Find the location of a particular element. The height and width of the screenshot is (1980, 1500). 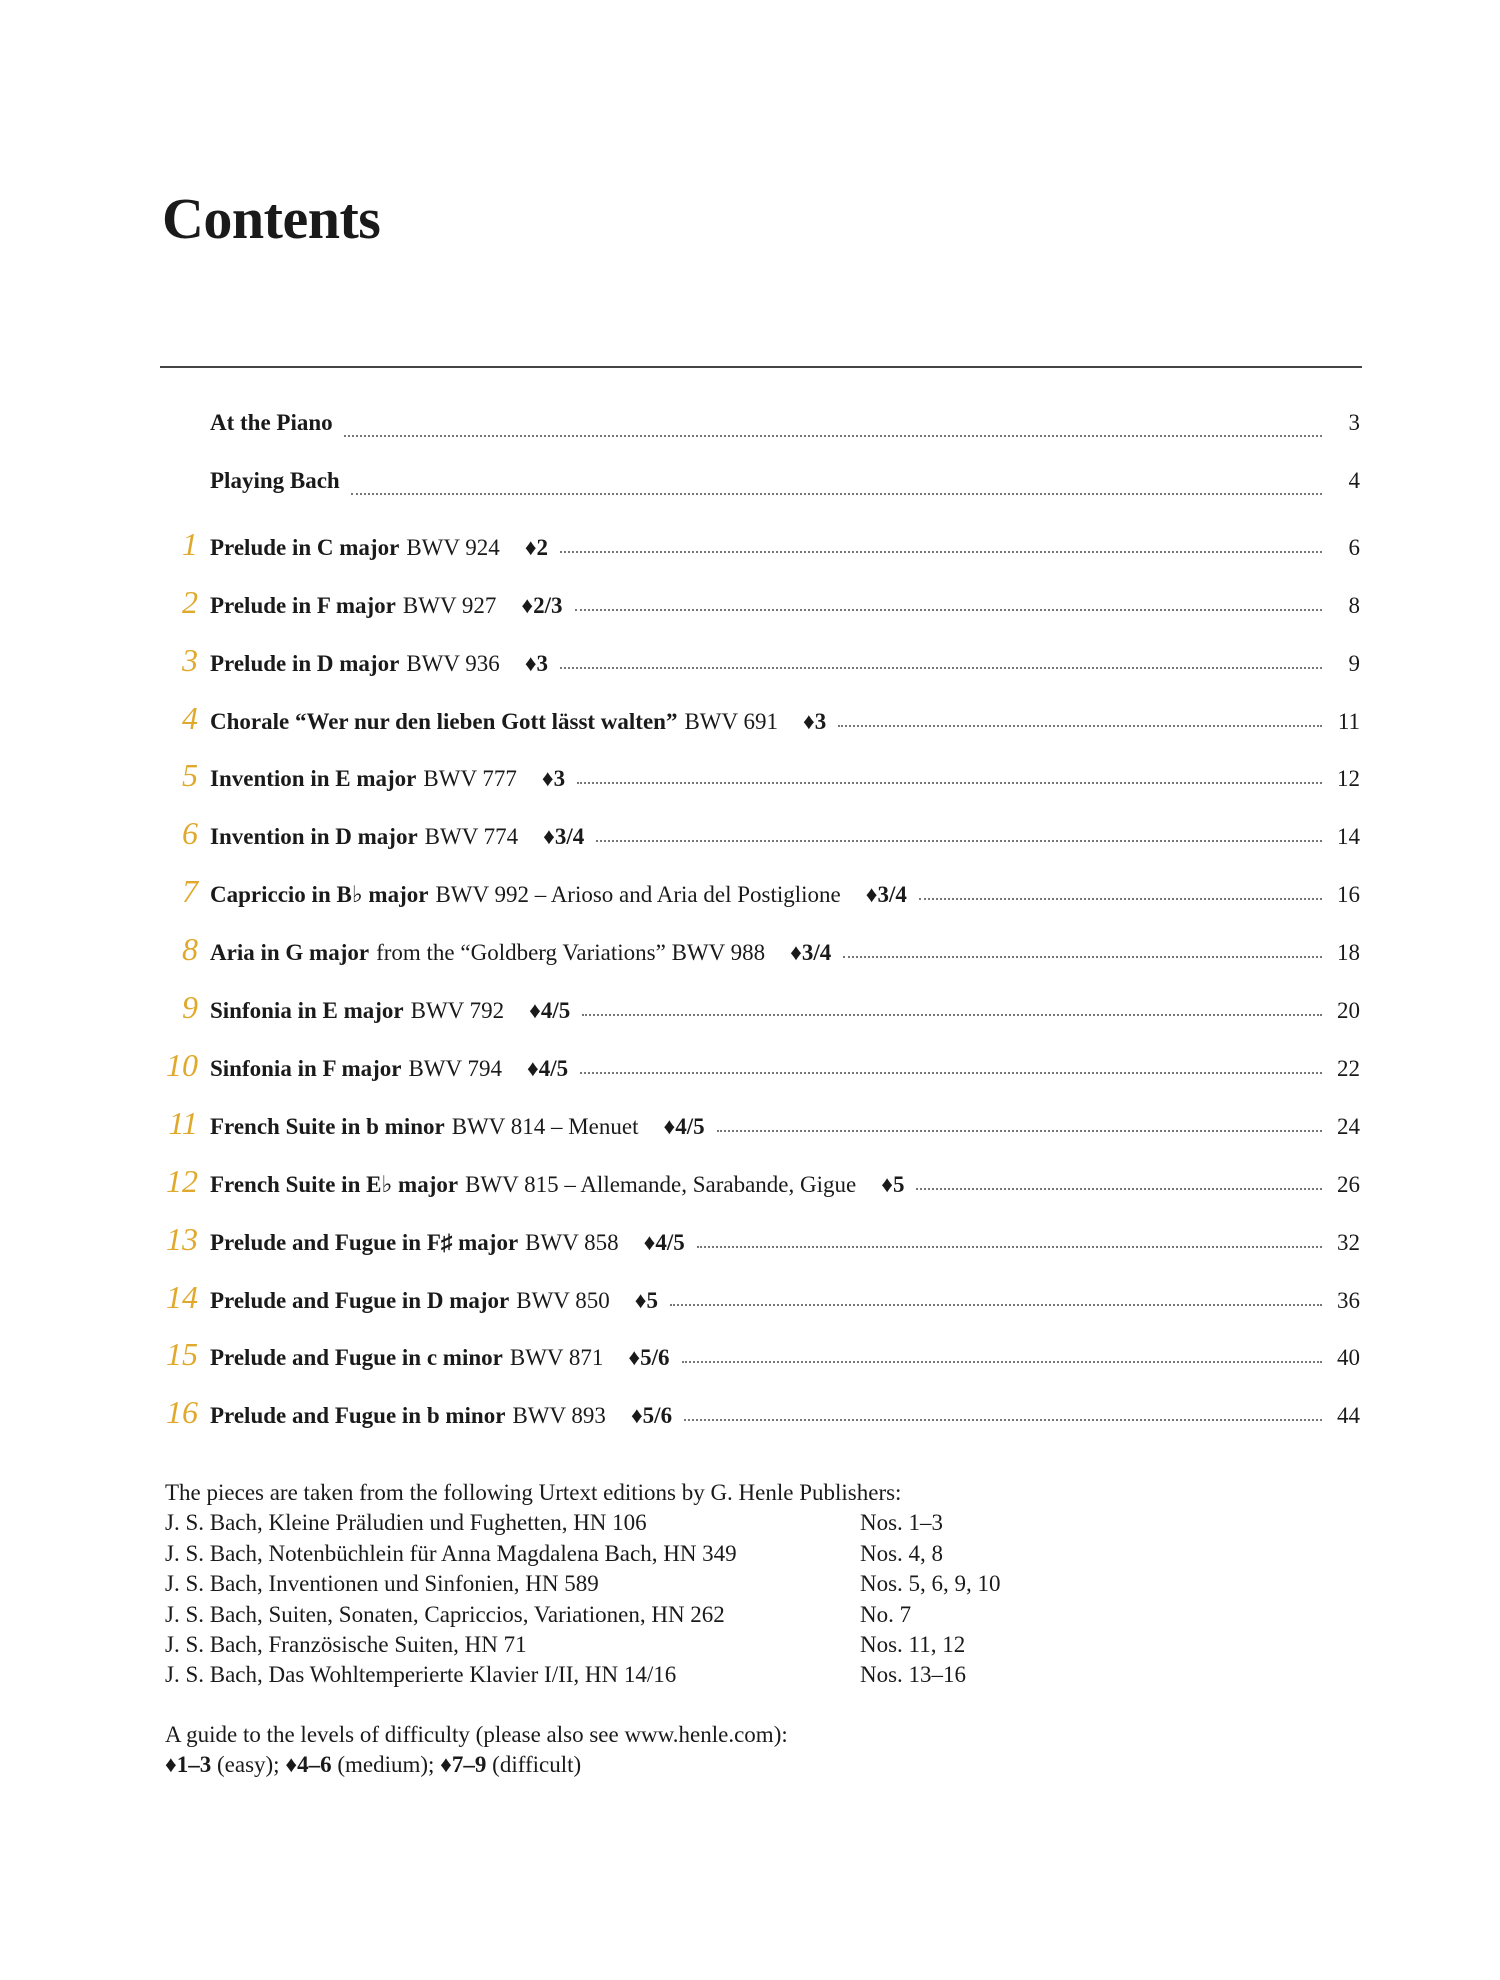

page-number: 32 is located at coordinates (1348, 1242).